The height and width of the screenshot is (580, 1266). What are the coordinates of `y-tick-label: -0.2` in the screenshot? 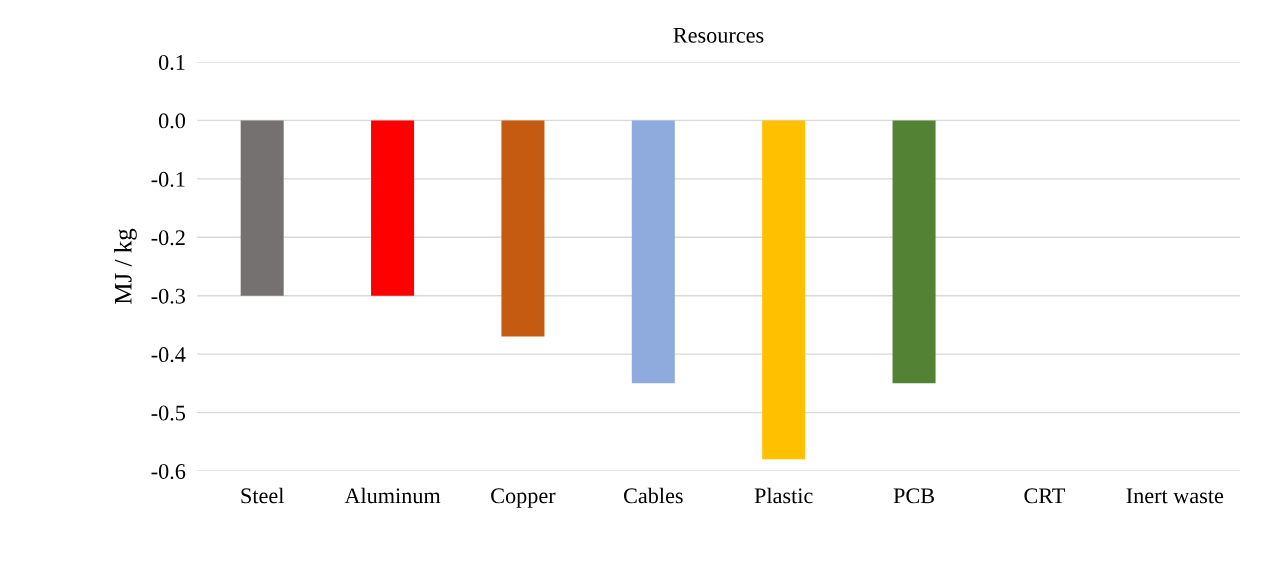 It's located at (168, 238).